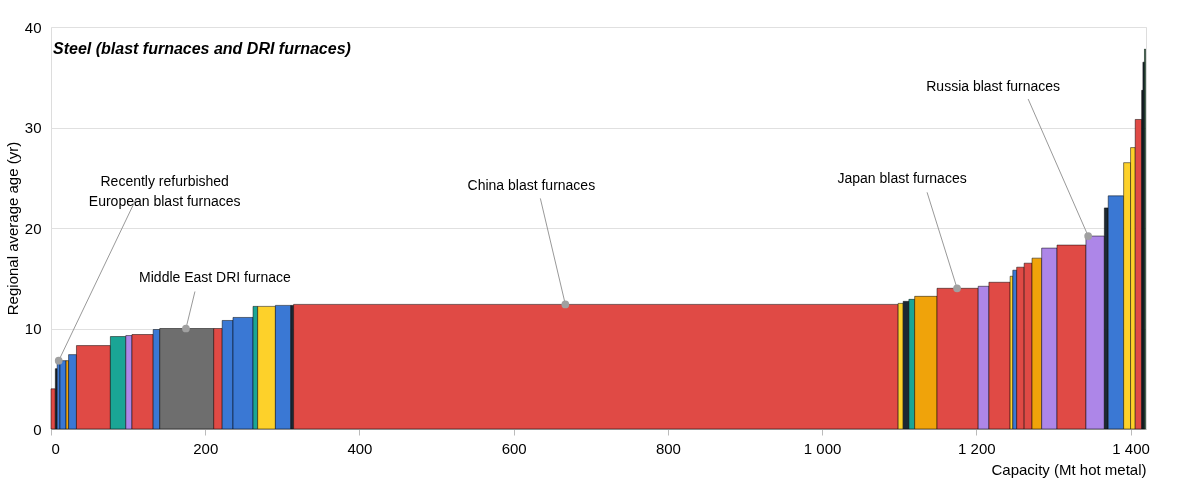  Describe the element at coordinates (1131, 448) in the screenshot. I see `x-tick-label: 1 400` at that location.